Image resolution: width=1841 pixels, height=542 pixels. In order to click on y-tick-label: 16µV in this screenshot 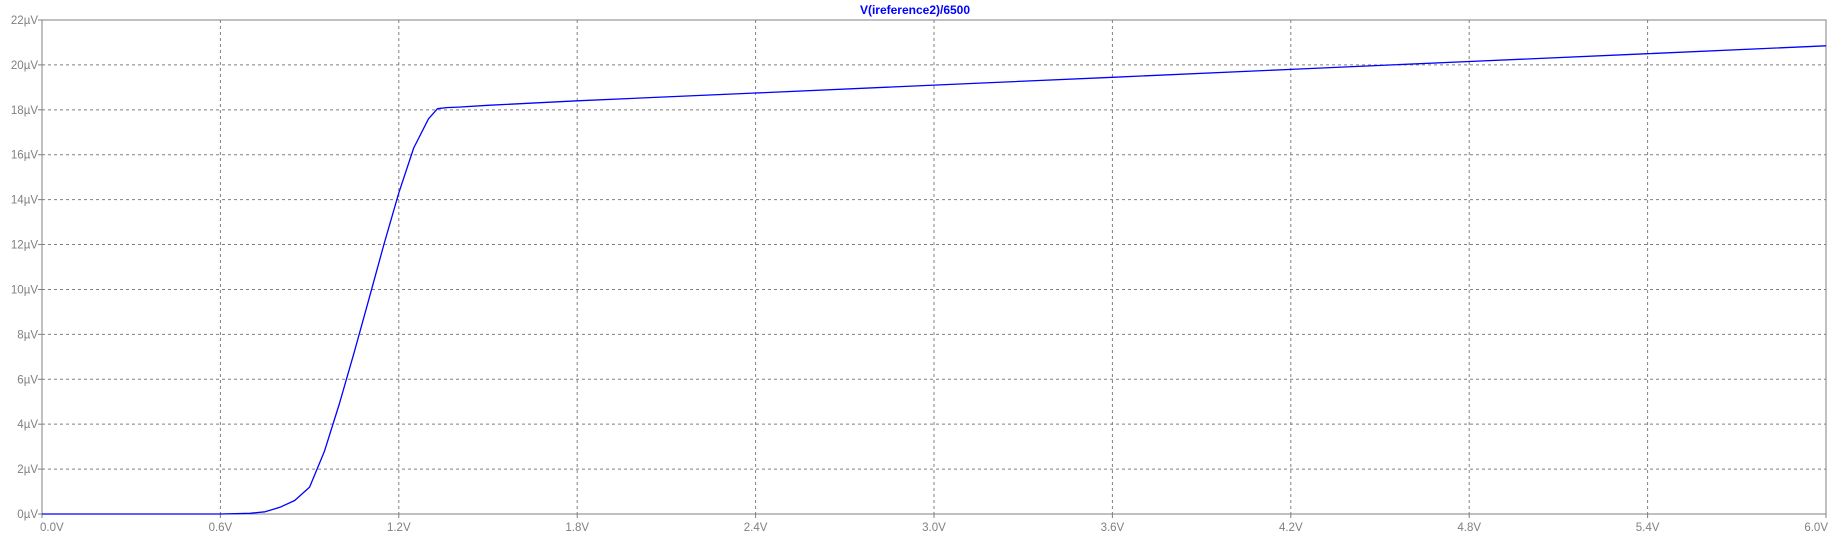, I will do `click(24, 156)`.